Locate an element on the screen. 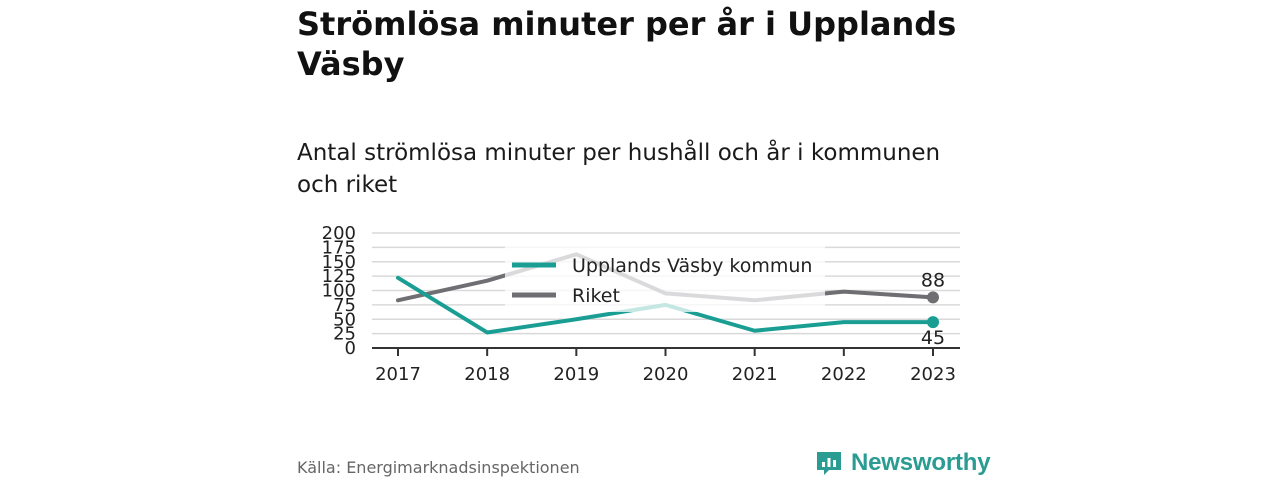 The width and height of the screenshot is (1280, 480). end-label: 88 is located at coordinates (933, 280).